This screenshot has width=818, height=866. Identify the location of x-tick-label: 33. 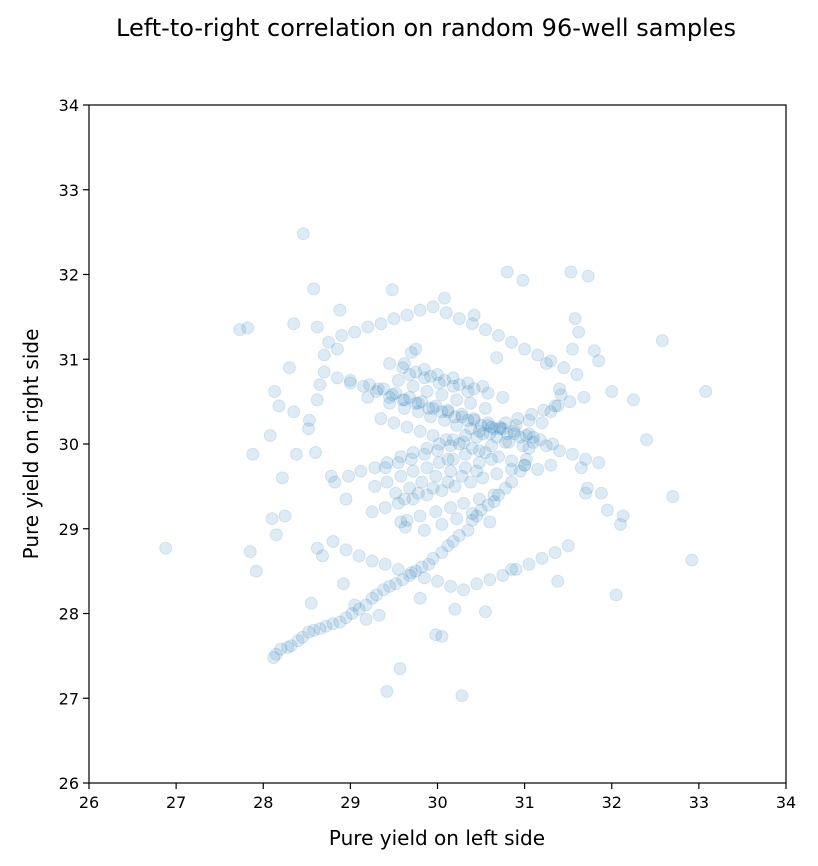
(699, 802).